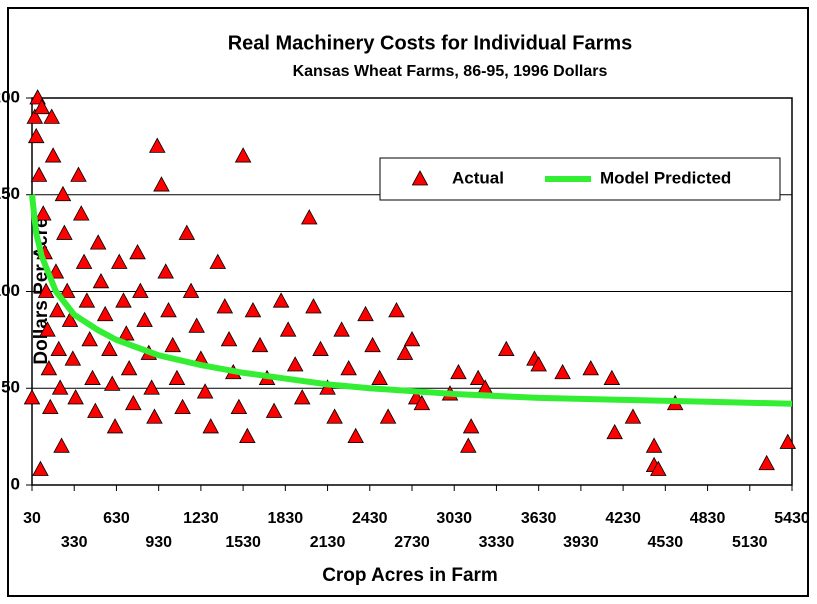 This screenshot has width=817, height=604. What do you see at coordinates (10, 387) in the screenshot?
I see `y-tick-label: 50` at bounding box center [10, 387].